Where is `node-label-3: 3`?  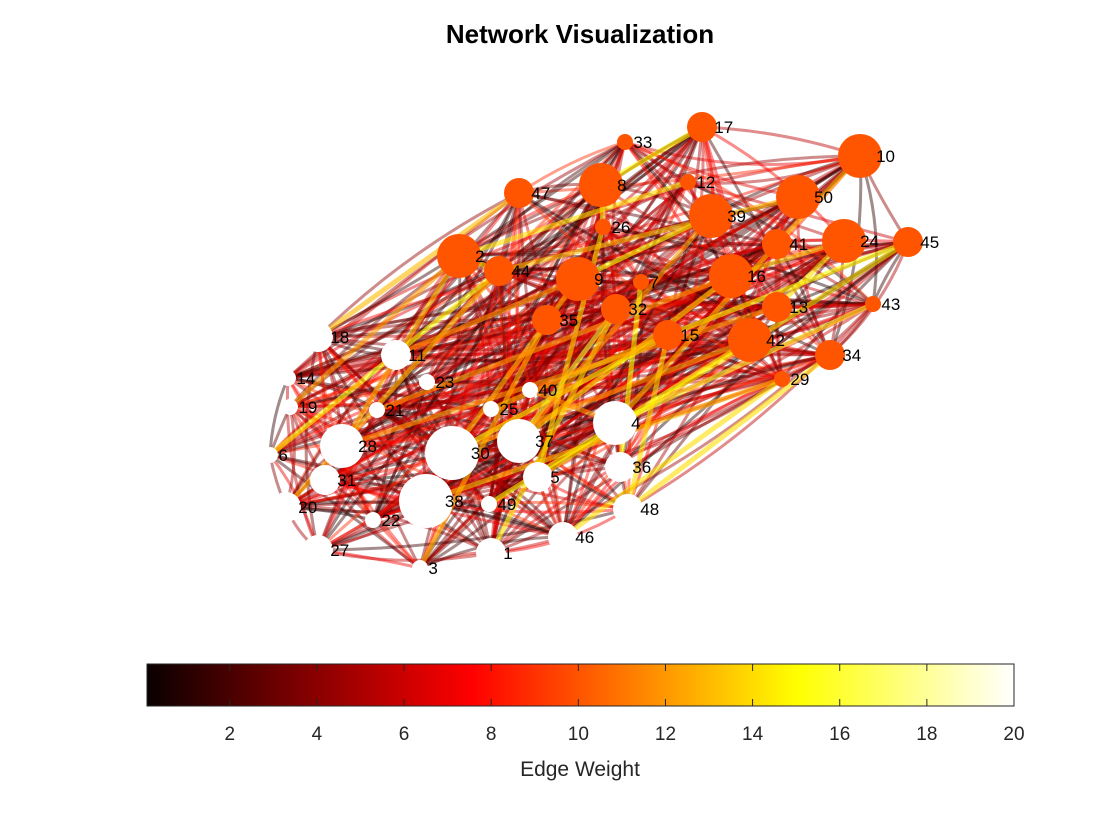
node-label-3: 3 is located at coordinates (432, 568).